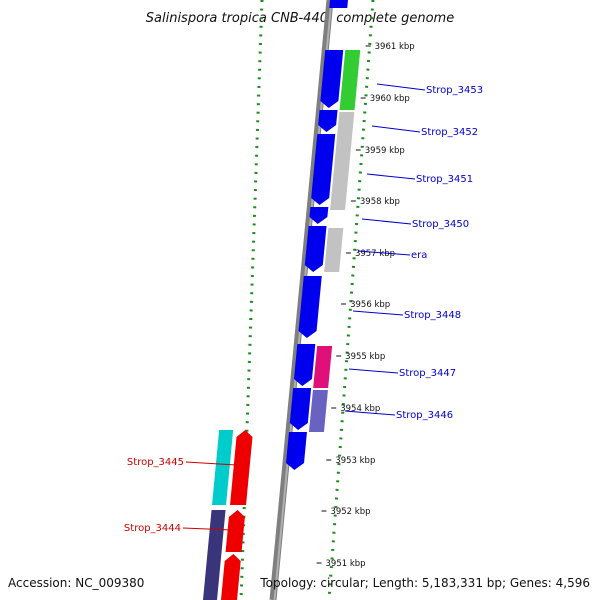  What do you see at coordinates (155, 462) in the screenshot?
I see `gene-label: Strop_3445` at bounding box center [155, 462].